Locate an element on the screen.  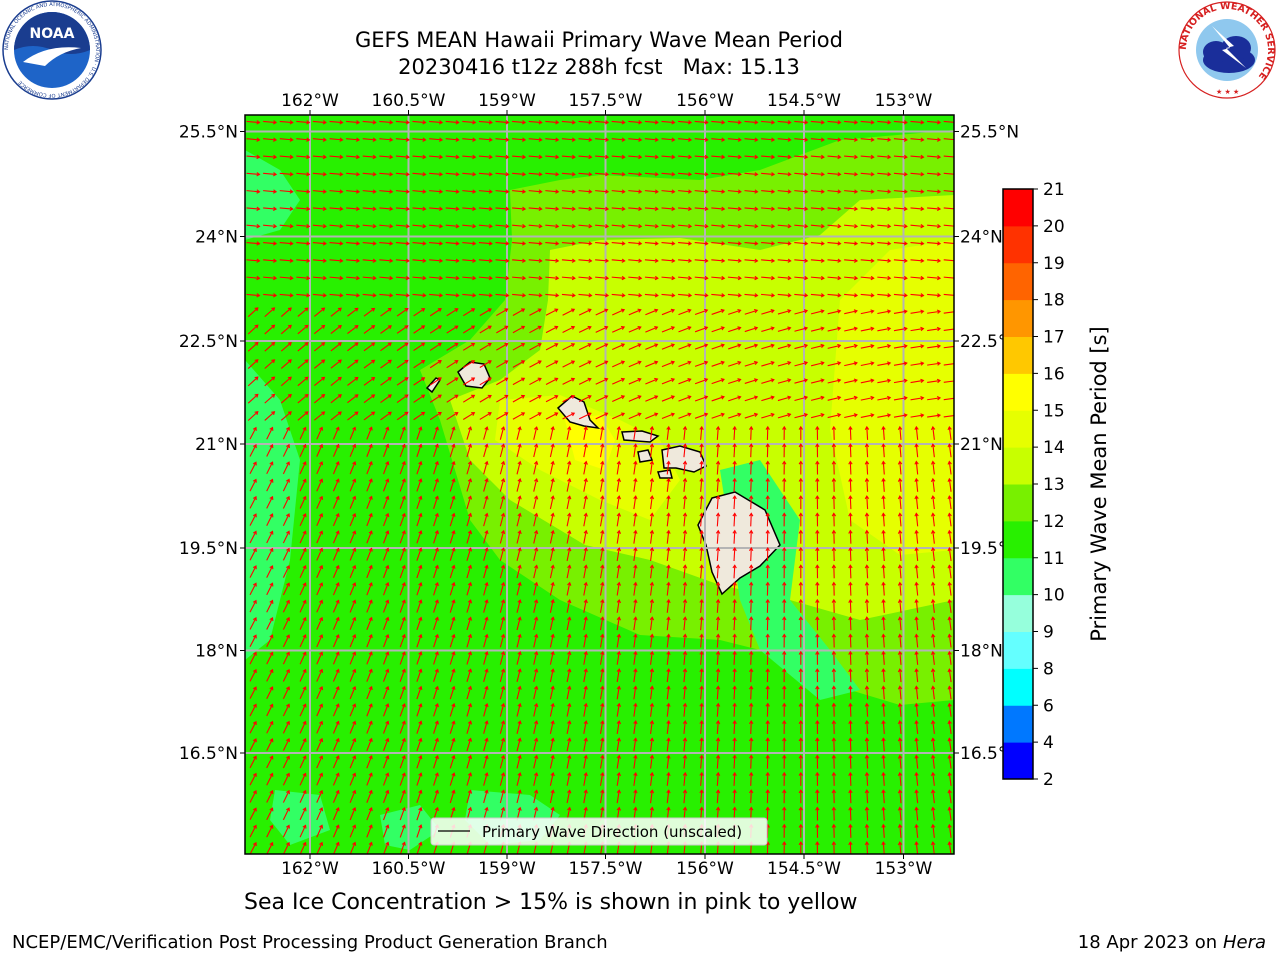
colorbar-tick-label: 9 is located at coordinates (1048, 633).